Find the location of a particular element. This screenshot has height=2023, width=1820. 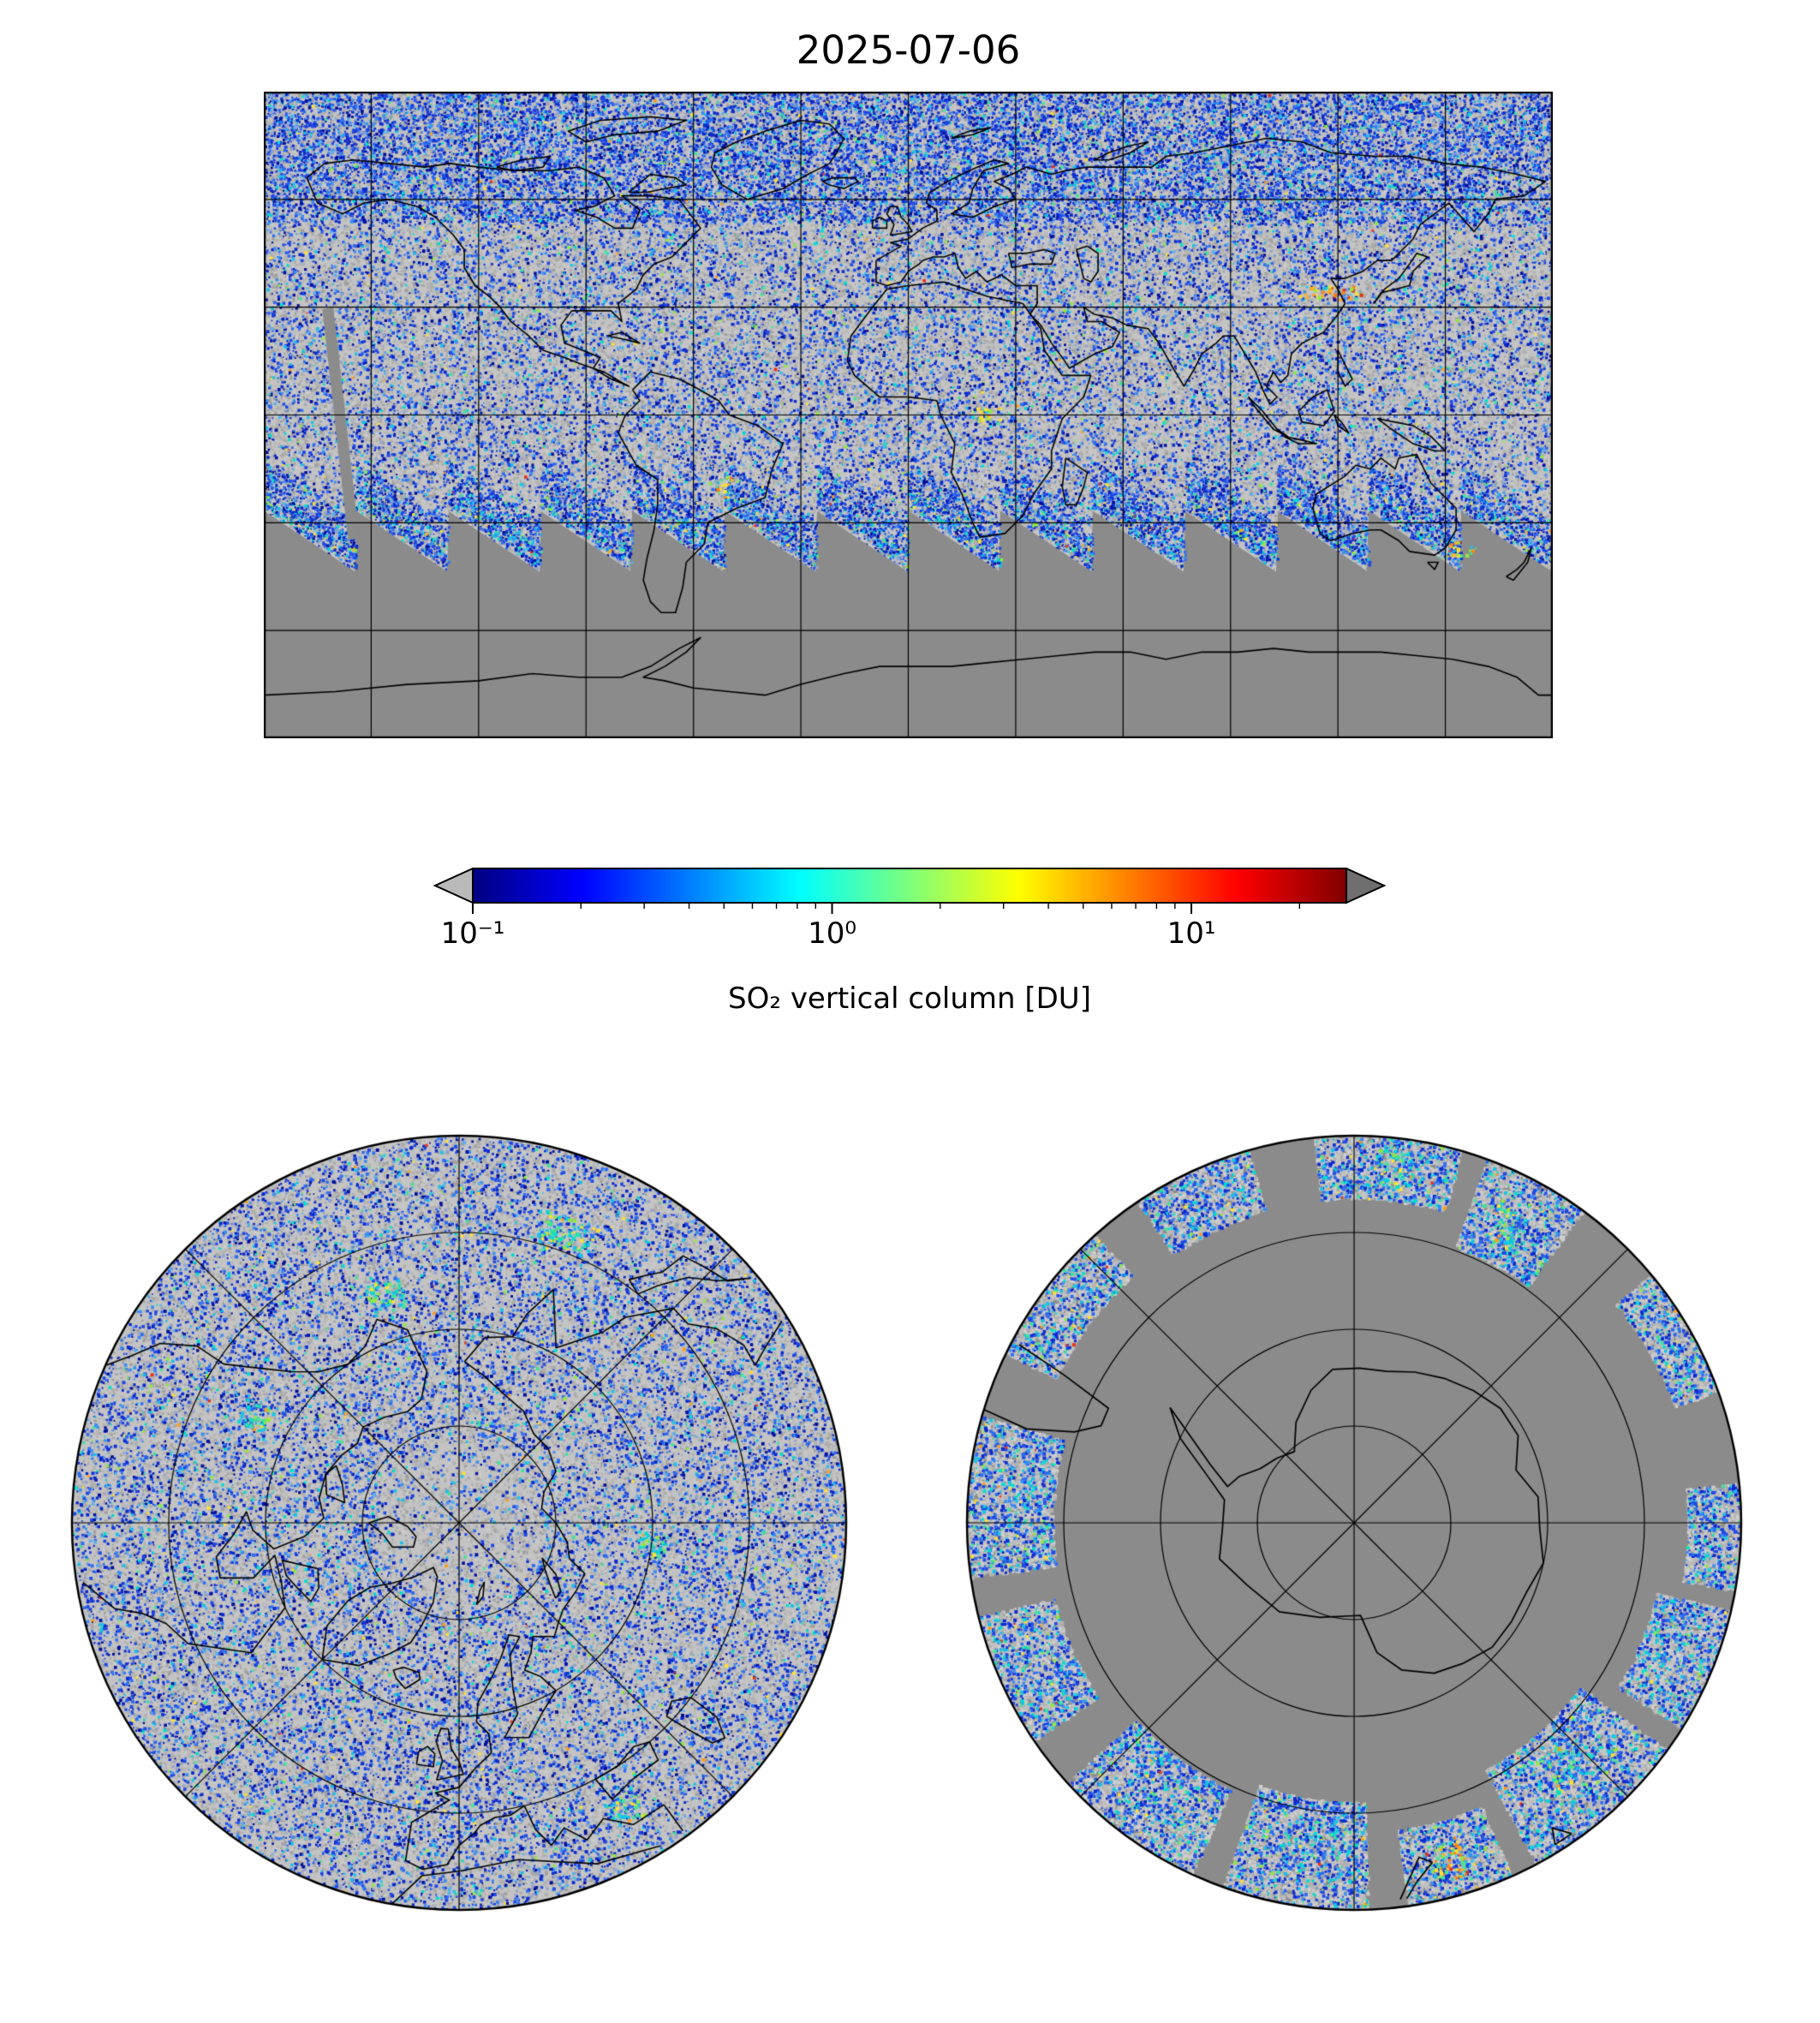

colorbar-under-arrow is located at coordinates (453, 886).